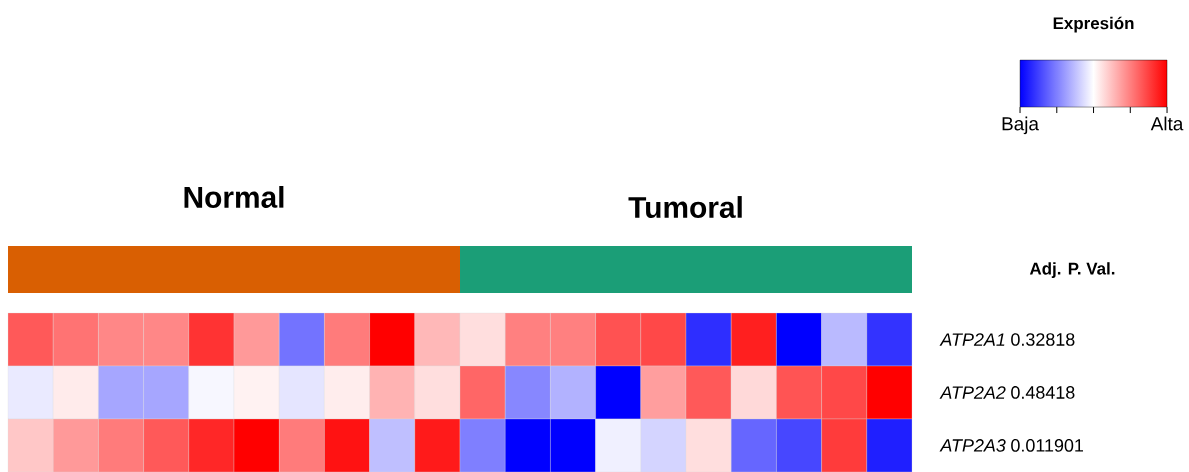  What do you see at coordinates (1043, 339) in the screenshot?
I see `y2-tick-label: 0.32818` at bounding box center [1043, 339].